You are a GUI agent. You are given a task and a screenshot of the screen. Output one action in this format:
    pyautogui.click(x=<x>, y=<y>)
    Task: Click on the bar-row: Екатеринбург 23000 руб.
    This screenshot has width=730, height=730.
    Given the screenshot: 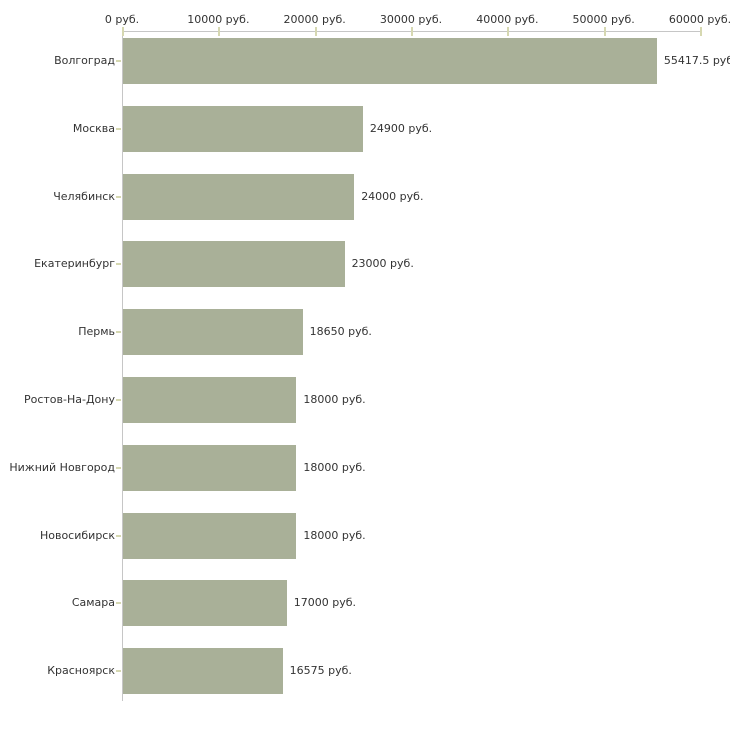 What is the action you would take?
    pyautogui.click(x=367, y=264)
    